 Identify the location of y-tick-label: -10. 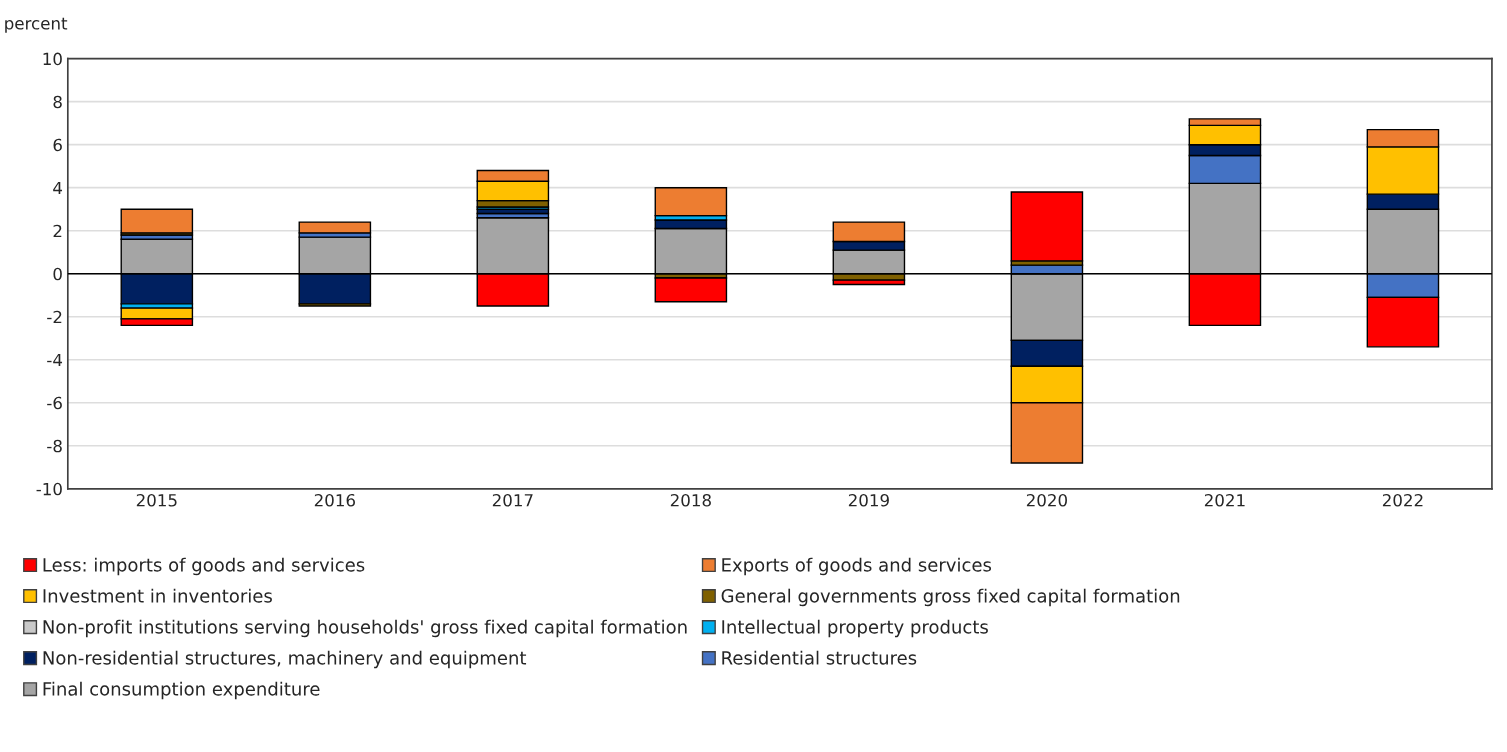
(49, 489).